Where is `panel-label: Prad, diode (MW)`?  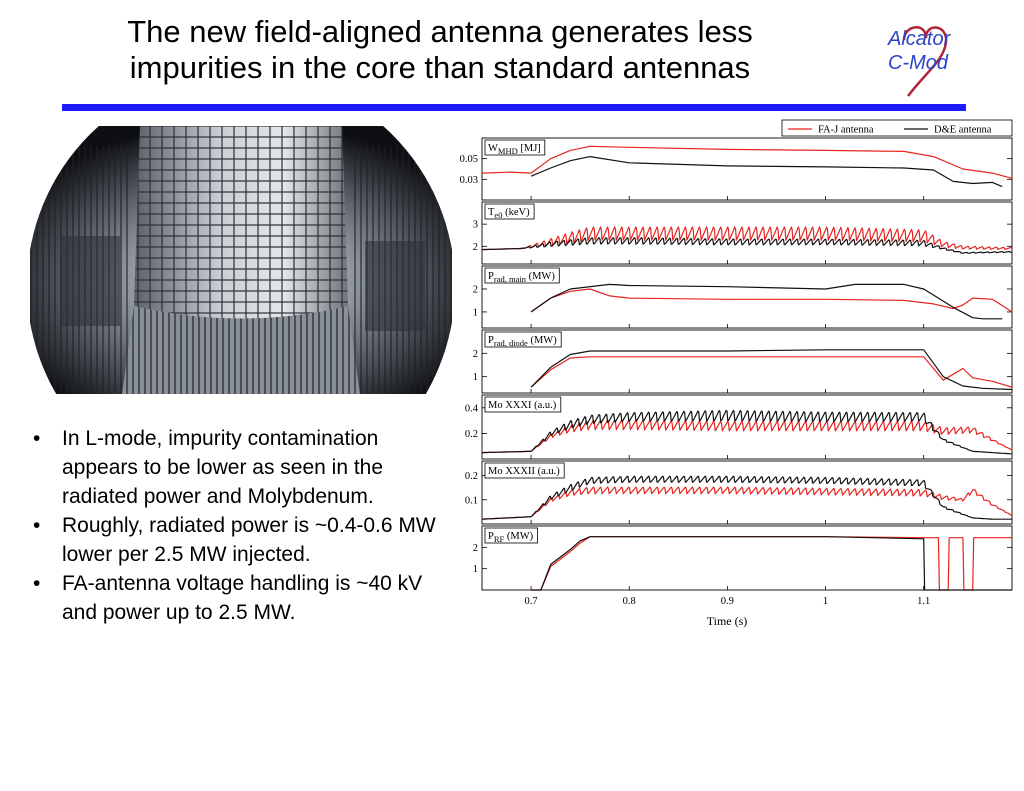 panel-label: Prad, diode (MW) is located at coordinates (523, 339).